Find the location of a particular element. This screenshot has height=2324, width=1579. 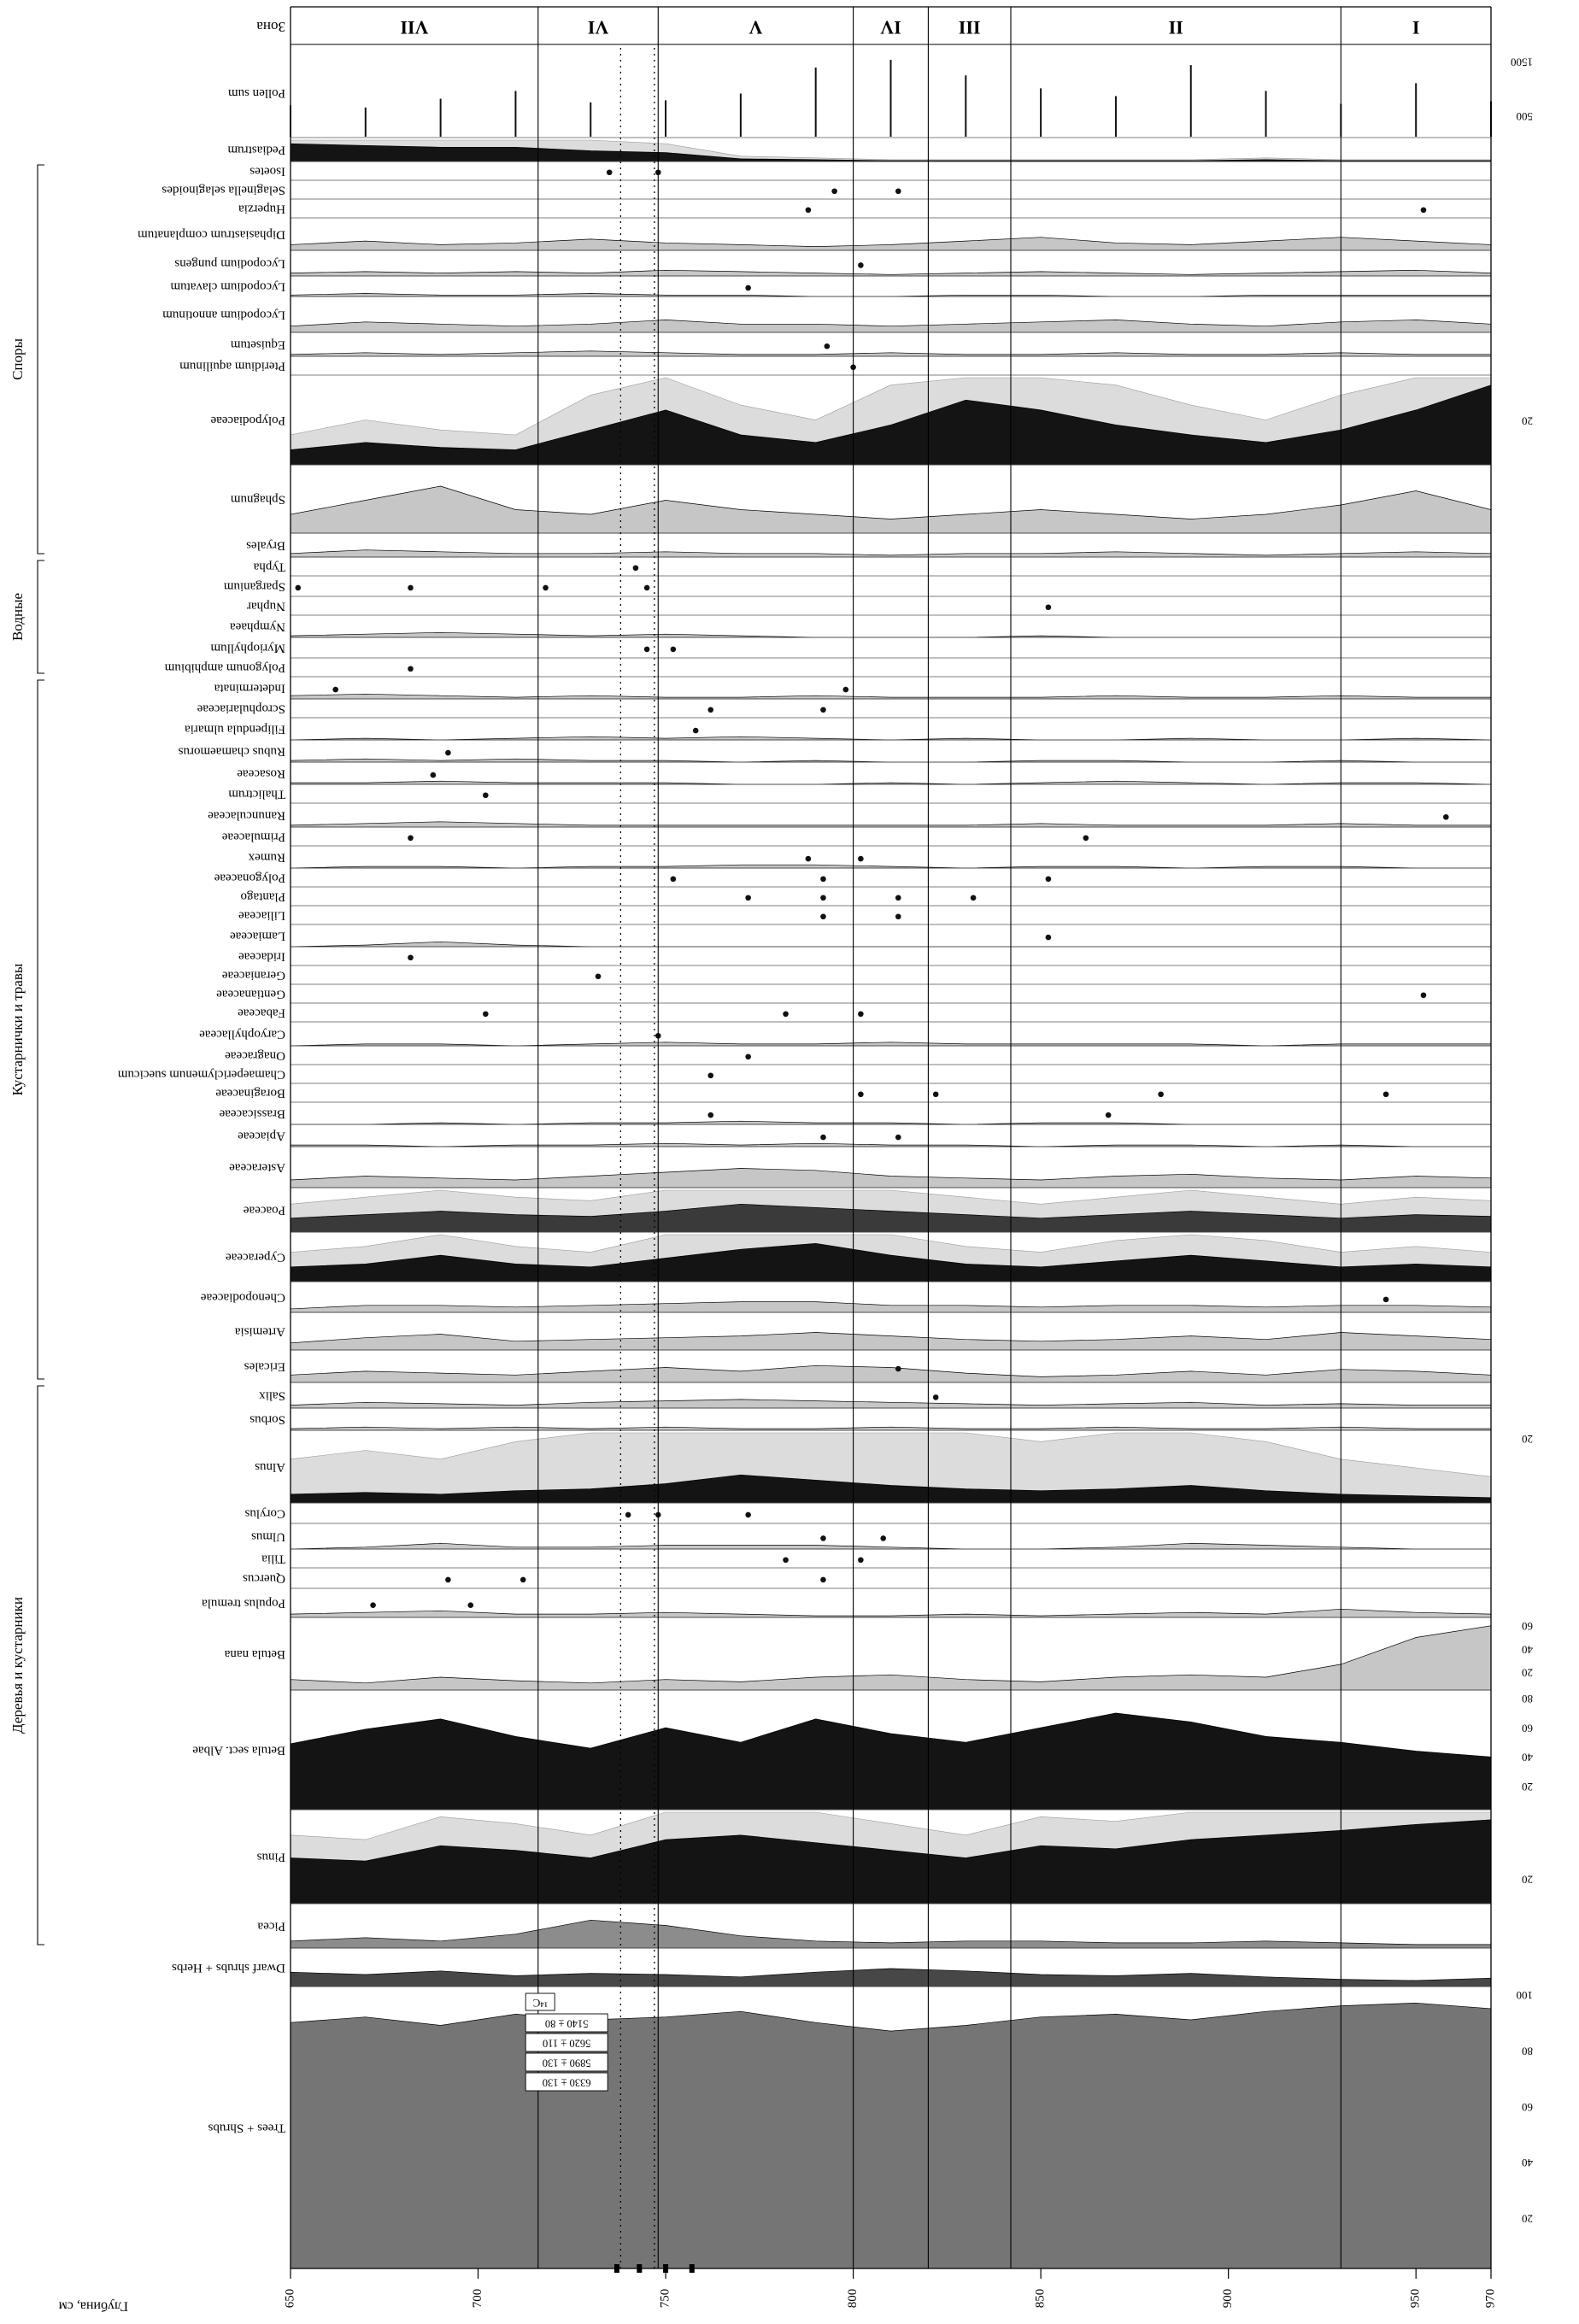

zone-label-v: V is located at coordinates (755, 27).